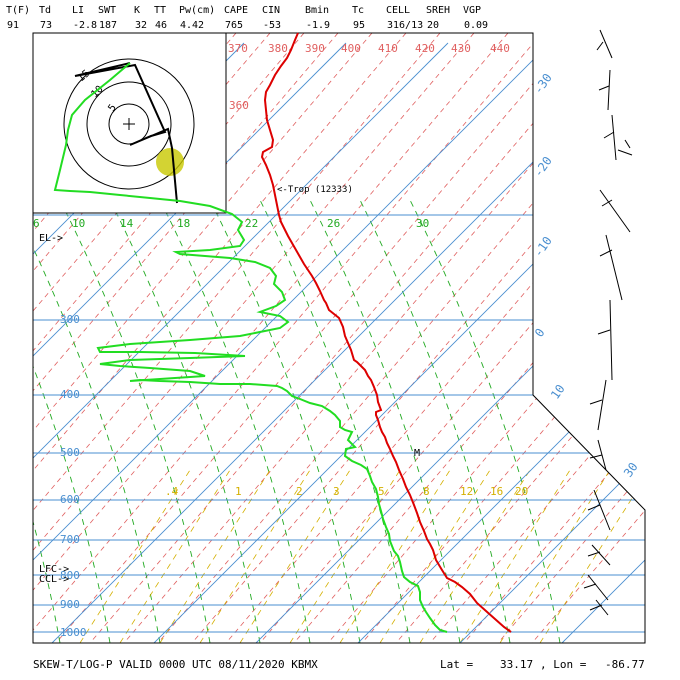 This screenshot has width=680, height=680. I want to click on index-value: -2.8, so click(85, 25).